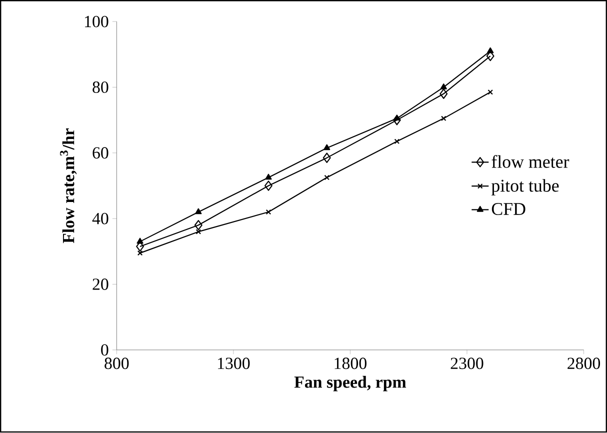 This screenshot has height=433, width=607. What do you see at coordinates (234, 364) in the screenshot?
I see `x-tick-label: 1300` at bounding box center [234, 364].